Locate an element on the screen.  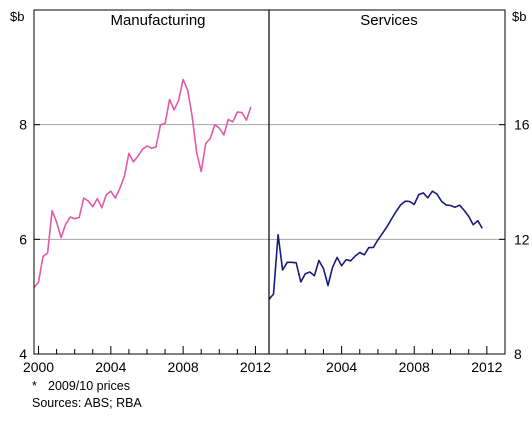
chart-notes: * 2009/10 prices Sources: ABS; RBA is located at coordinates (87, 395).